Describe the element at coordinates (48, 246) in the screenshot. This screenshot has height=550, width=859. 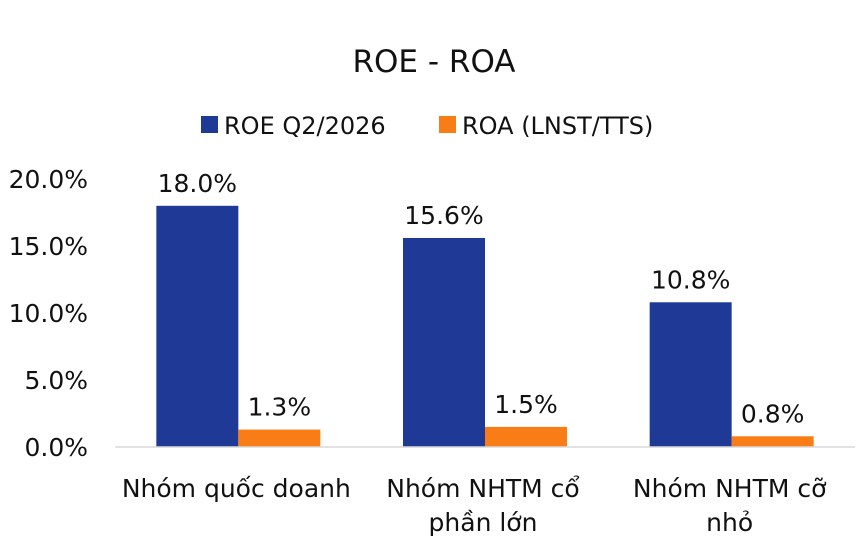
I see `y-tick-label: 15.0%` at that location.